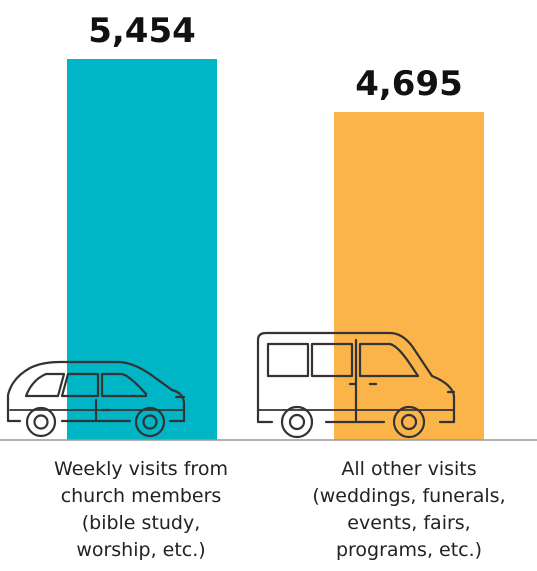 This screenshot has width=537, height=571. Describe the element at coordinates (142, 31) in the screenshot. I see `value-label-0: 5,454` at that location.